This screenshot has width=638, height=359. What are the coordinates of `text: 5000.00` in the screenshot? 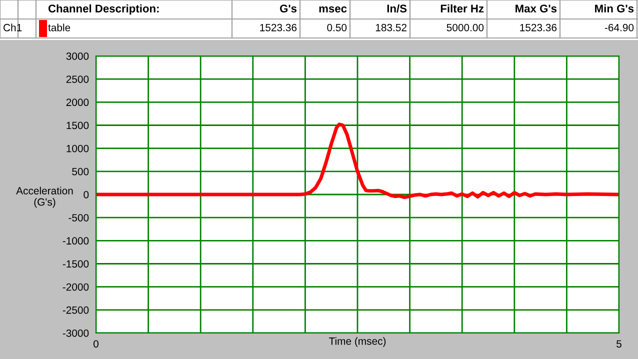 It's located at (465, 28).